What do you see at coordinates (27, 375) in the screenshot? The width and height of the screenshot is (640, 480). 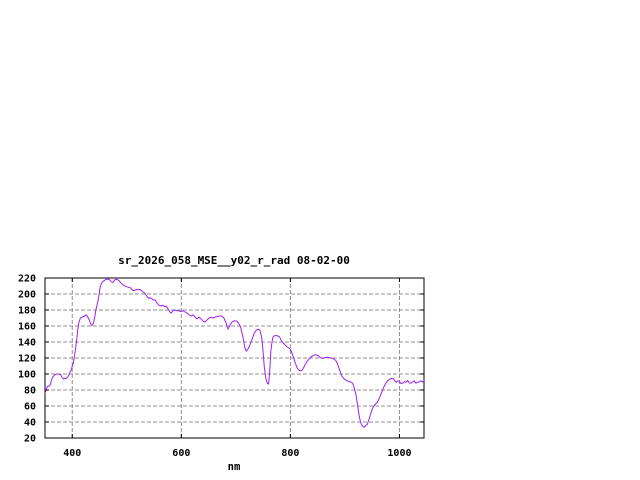 I see `y-tick-label-100: 100` at bounding box center [27, 375].